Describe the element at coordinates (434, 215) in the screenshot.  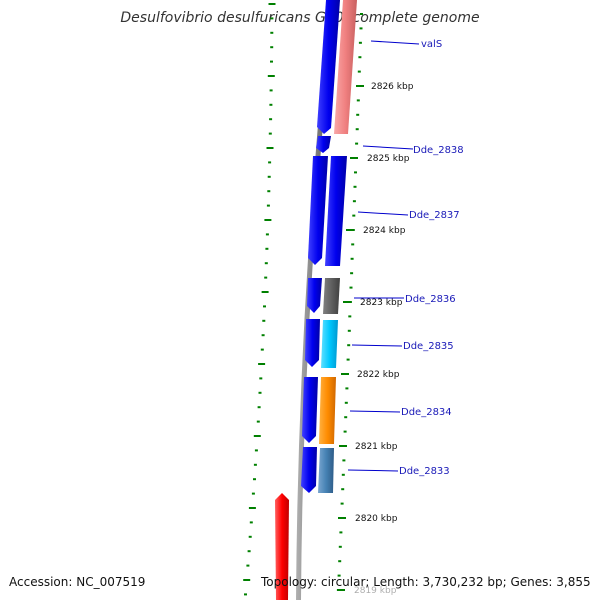
I see `gene-label-dde-2837: Dde_2837` at that location.